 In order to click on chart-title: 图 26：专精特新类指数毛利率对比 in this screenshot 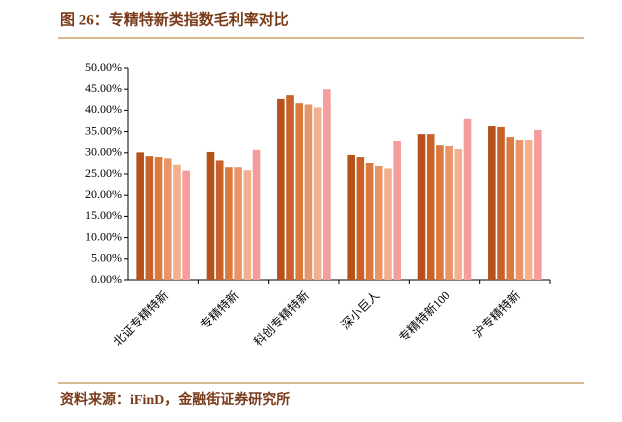, I will do `click(174, 19)`.